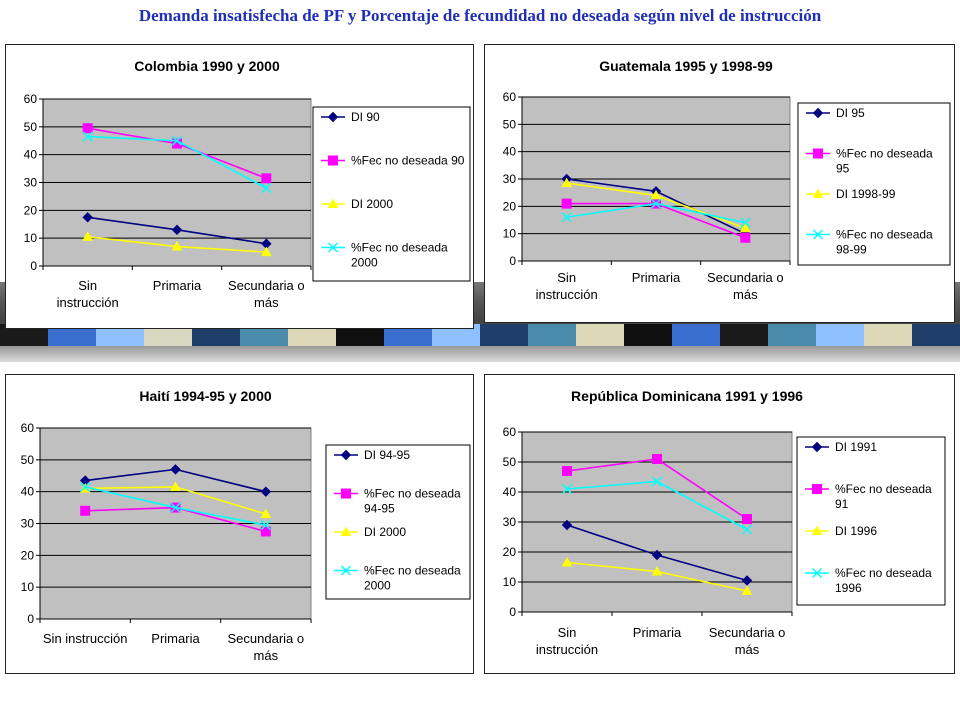 Image resolution: width=960 pixels, height=720 pixels. Describe the element at coordinates (856, 447) in the screenshot. I see `legend-label: DI 1991` at that location.